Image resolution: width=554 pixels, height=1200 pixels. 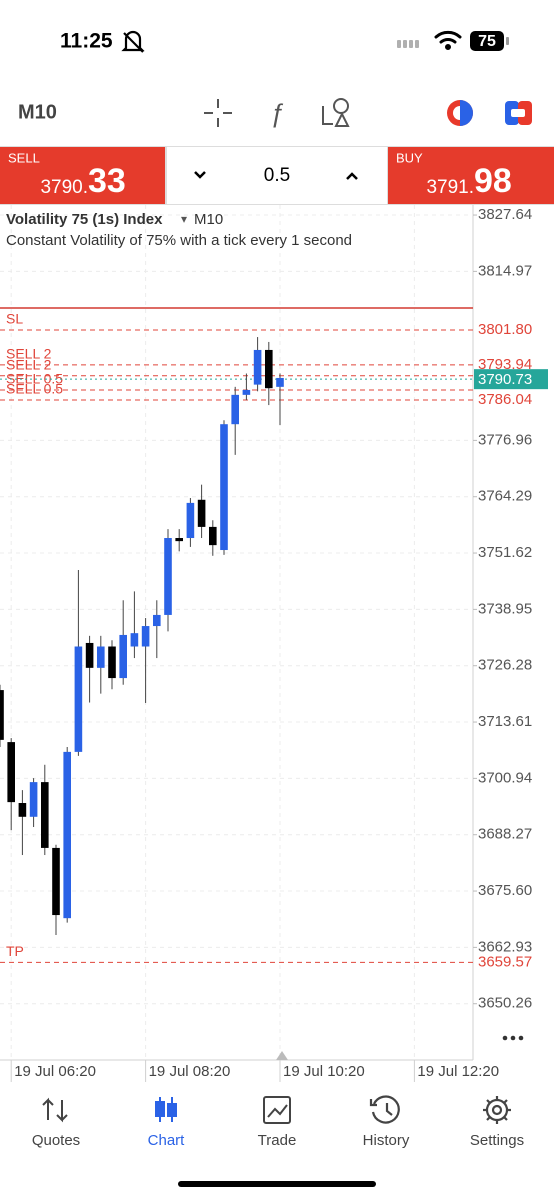 I want to click on x-tick-label: 19 Jul 06:20, so click(x=55, y=1071).